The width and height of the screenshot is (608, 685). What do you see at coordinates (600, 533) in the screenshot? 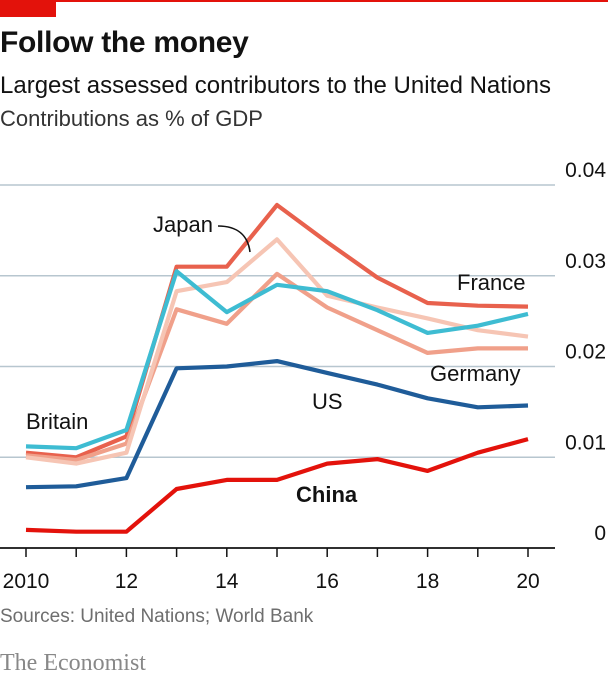
I see `y-tick-label: 0` at bounding box center [600, 533].